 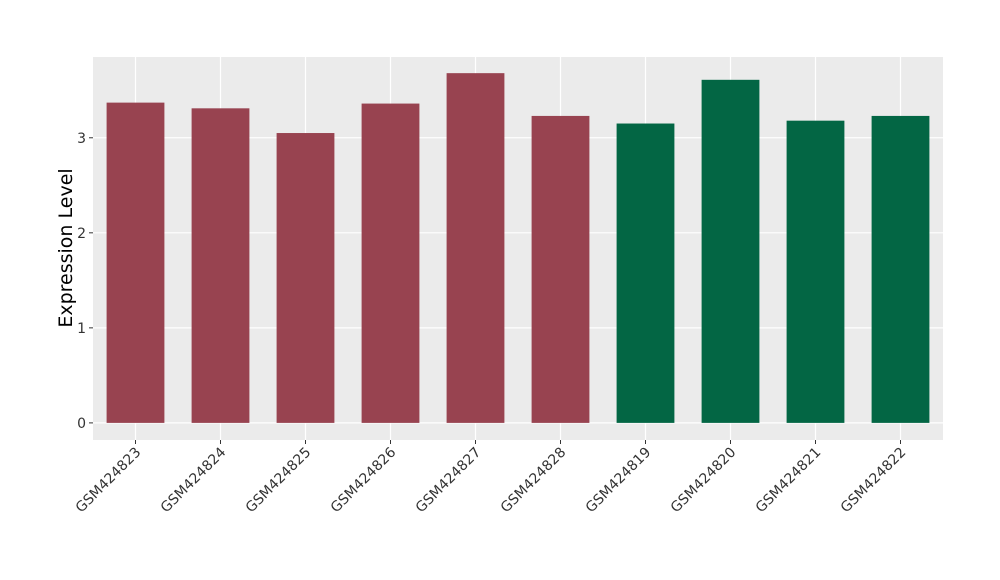 What do you see at coordinates (619, 481) in the screenshot?
I see `x-tick-label: GSM424819` at bounding box center [619, 481].